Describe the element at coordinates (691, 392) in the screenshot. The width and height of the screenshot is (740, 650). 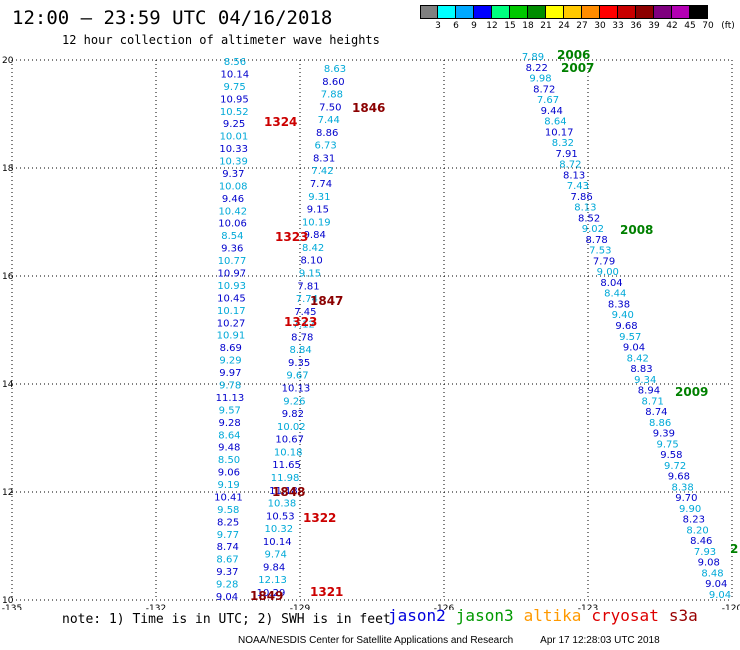
I see `pass-time-label: 2009` at that location.